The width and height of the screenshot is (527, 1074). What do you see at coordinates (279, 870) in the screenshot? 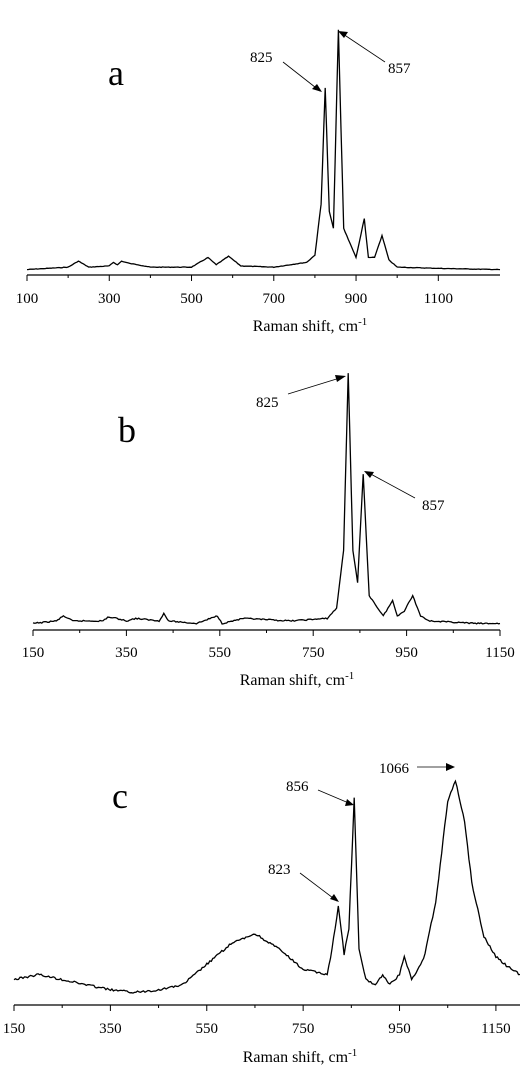
I see `panel-c-peak-label-823: 823` at bounding box center [279, 870].